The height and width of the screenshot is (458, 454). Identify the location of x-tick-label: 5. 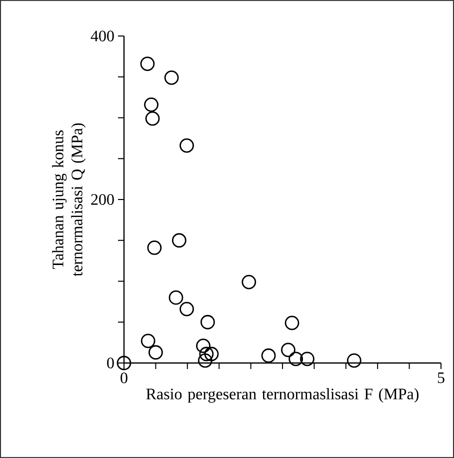
(441, 378).